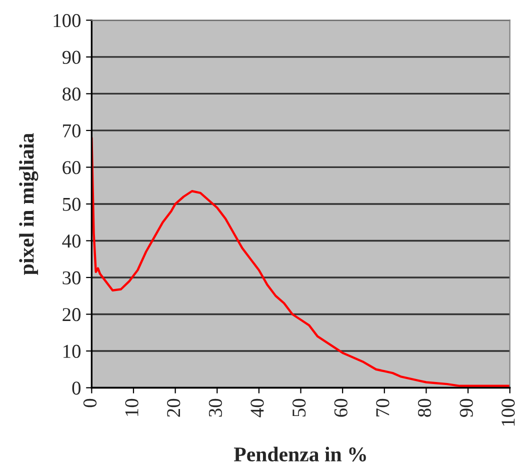  What do you see at coordinates (425, 407) in the screenshot?
I see `x-tick-label: 80` at bounding box center [425, 407].